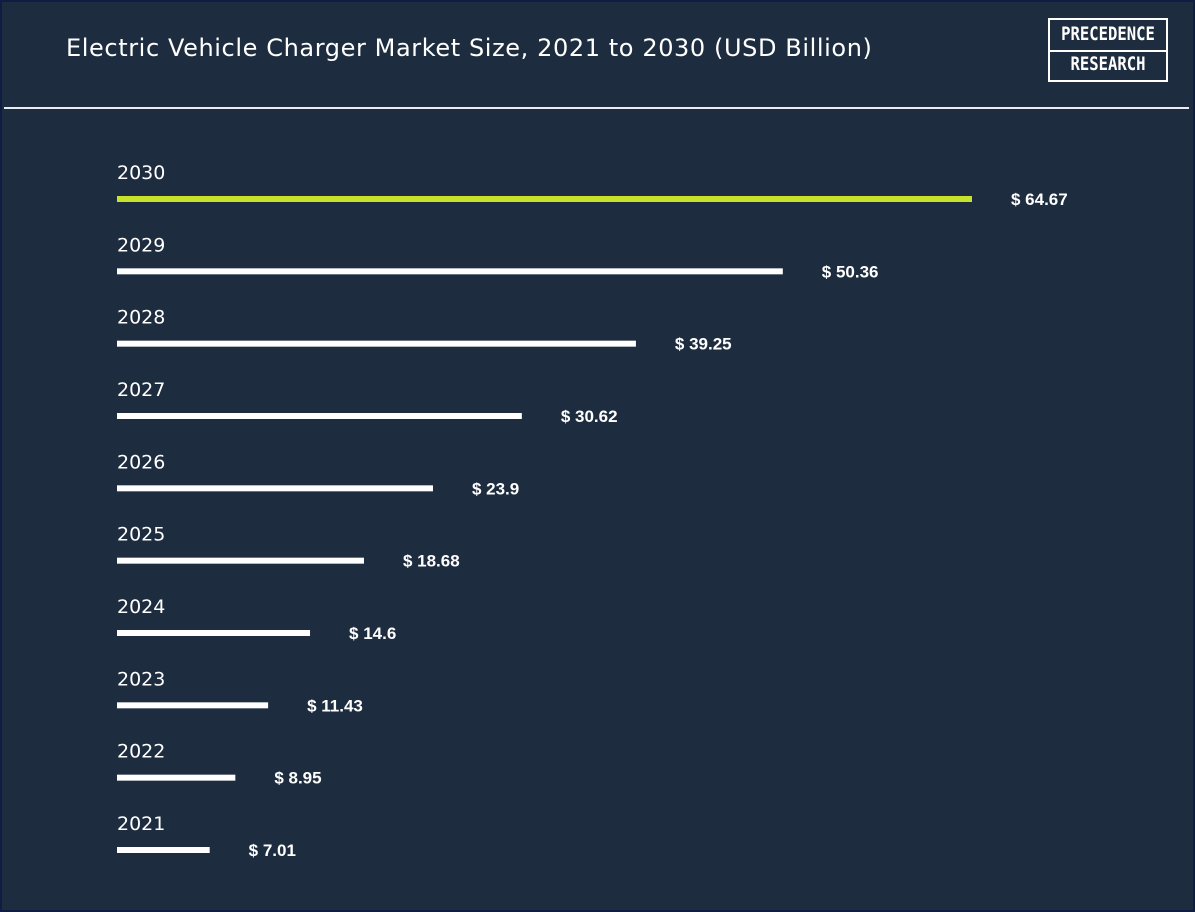 The image size is (1195, 912). I want to click on logo-text-bottom: RESEARCH, so click(1108, 64).